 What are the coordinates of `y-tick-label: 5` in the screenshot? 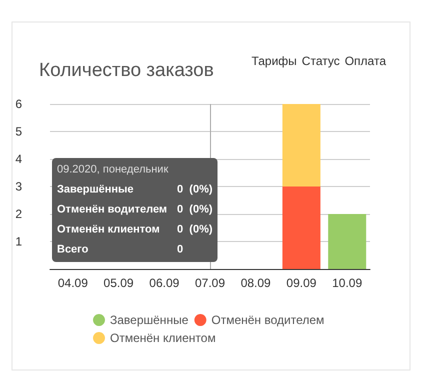 It's located at (18, 131).